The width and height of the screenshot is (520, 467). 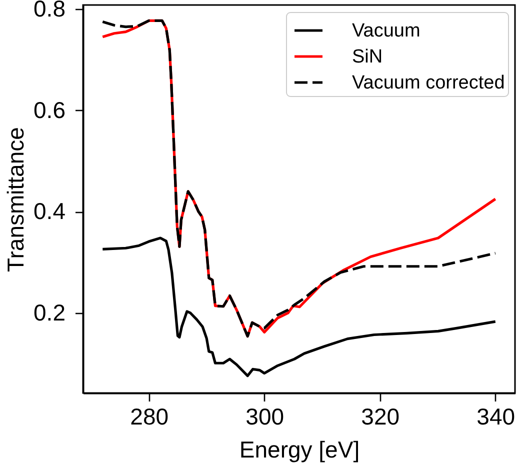 What do you see at coordinates (50, 109) in the screenshot?
I see `y-tick-label: 0.6` at bounding box center [50, 109].